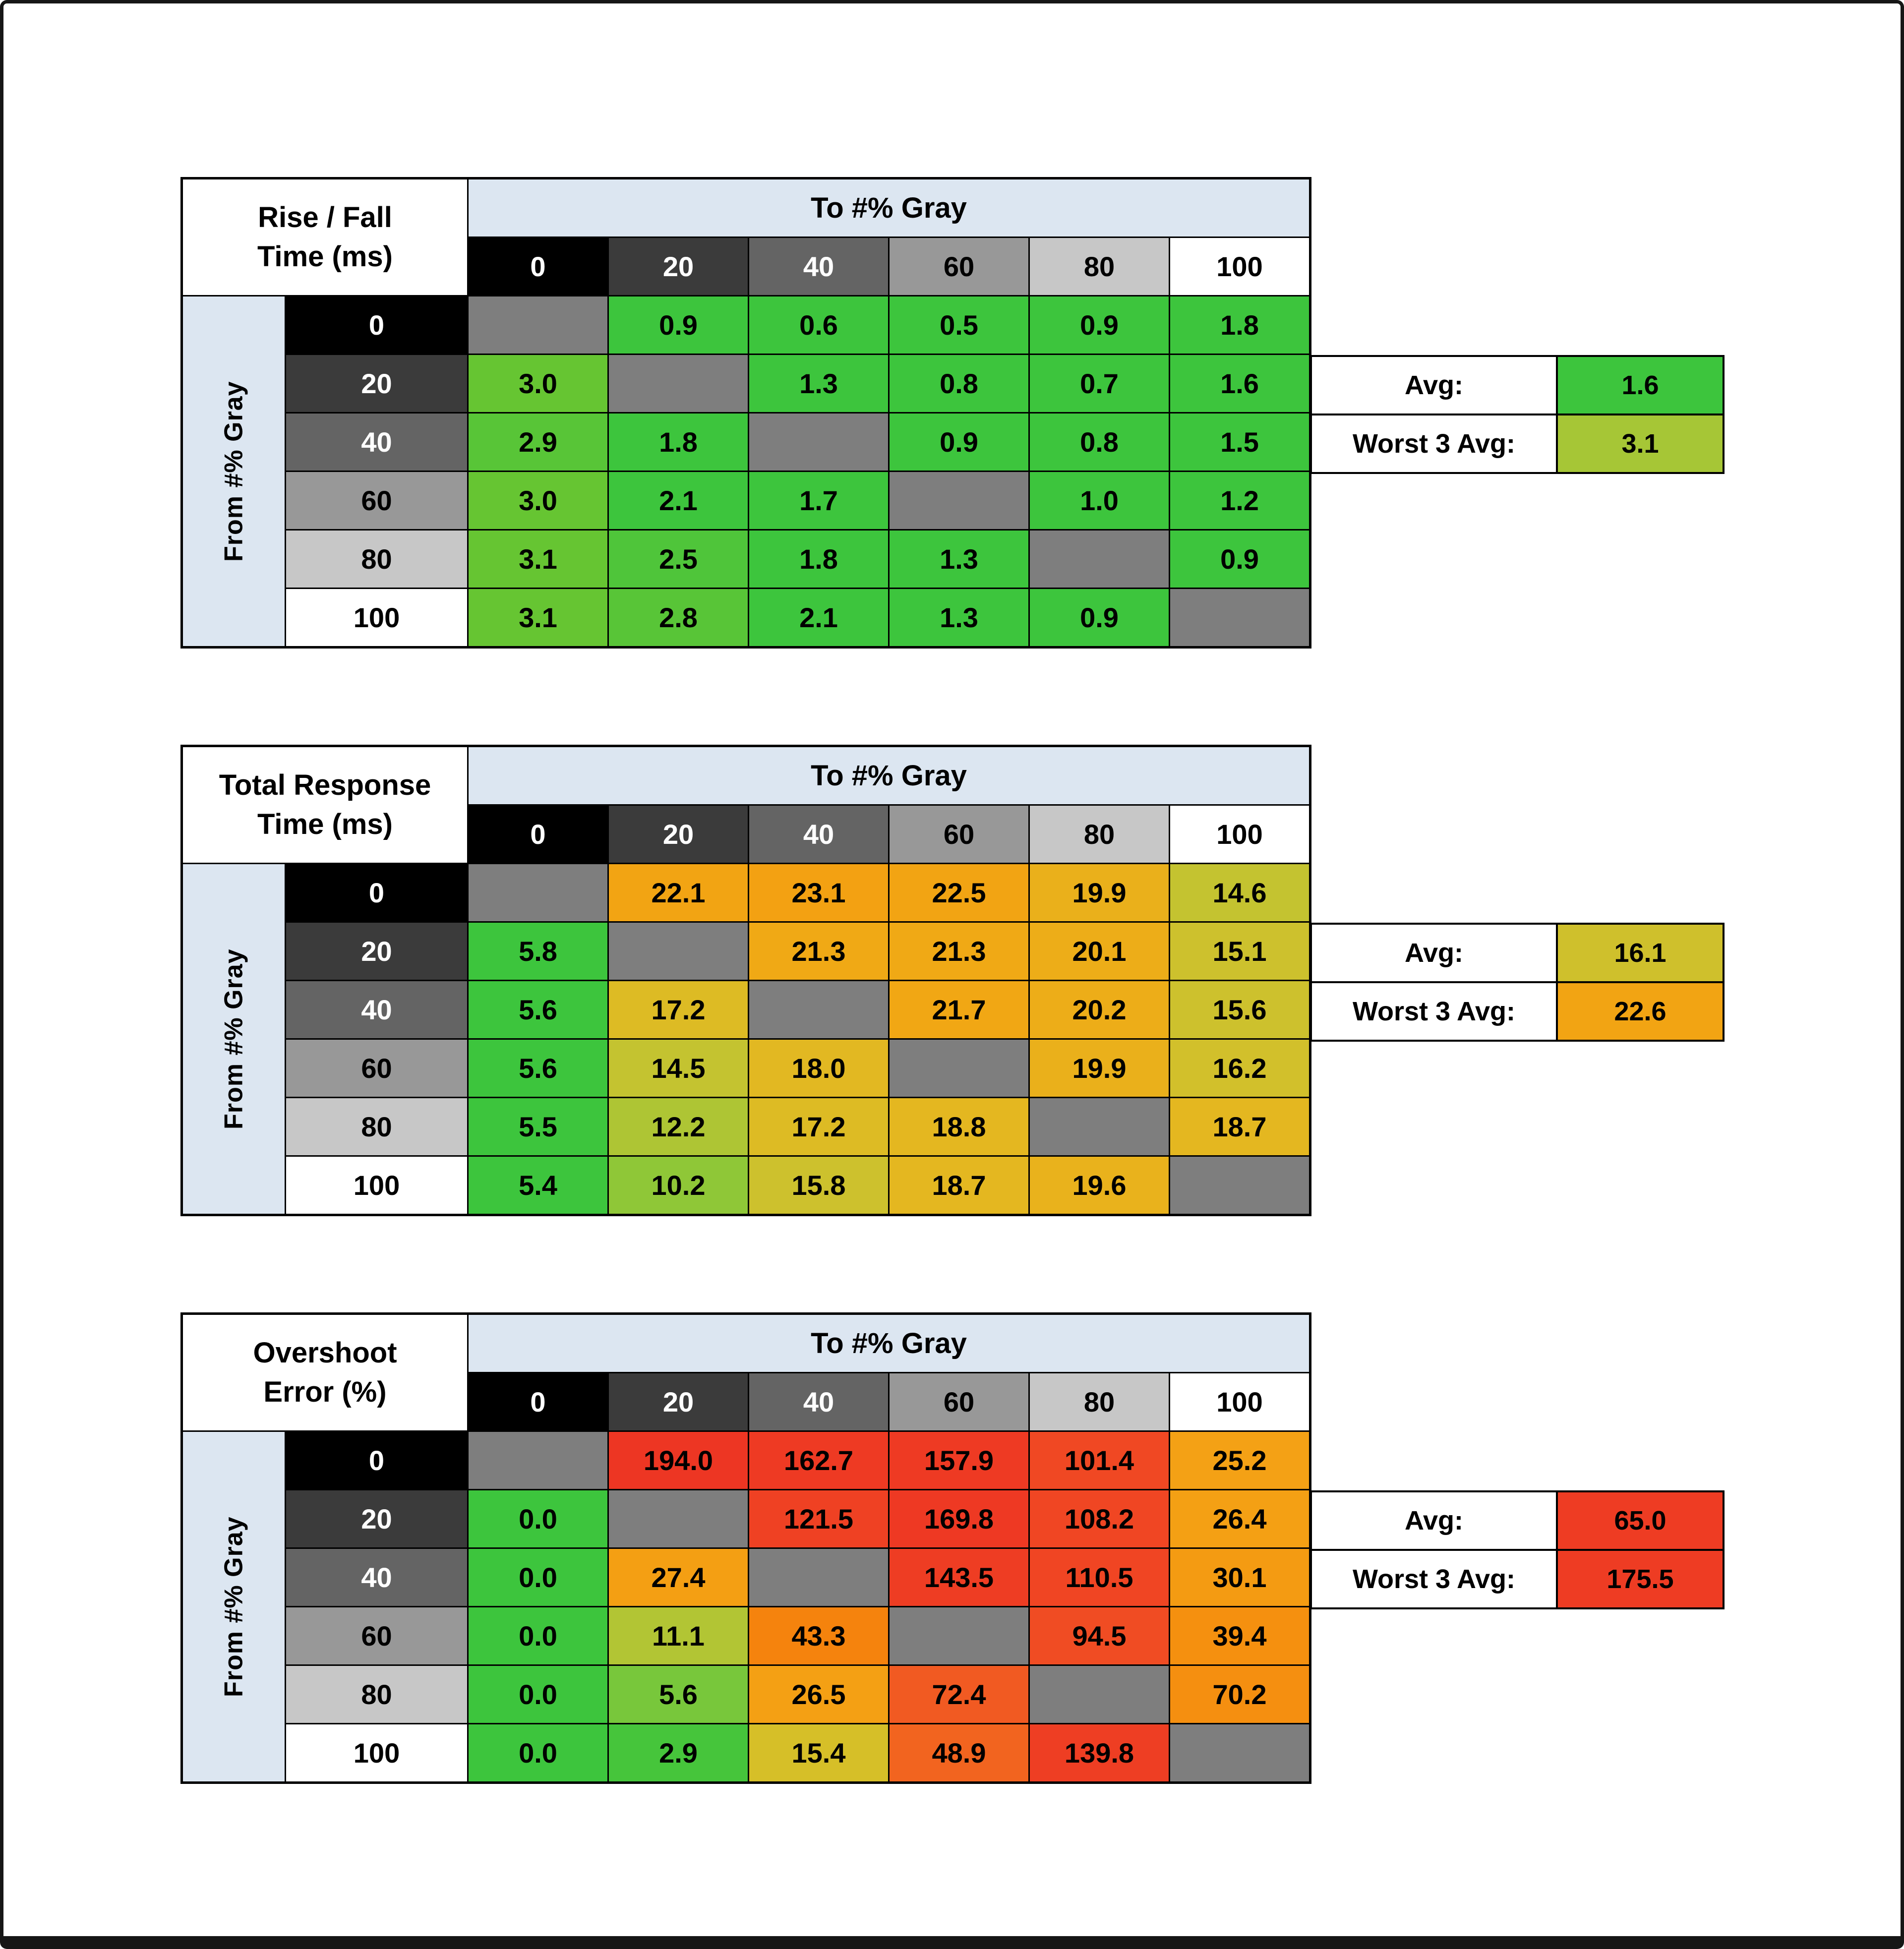 The height and width of the screenshot is (1949, 1904). What do you see at coordinates (1239, 1695) in the screenshot?
I see `data-cell: 70.2` at bounding box center [1239, 1695].